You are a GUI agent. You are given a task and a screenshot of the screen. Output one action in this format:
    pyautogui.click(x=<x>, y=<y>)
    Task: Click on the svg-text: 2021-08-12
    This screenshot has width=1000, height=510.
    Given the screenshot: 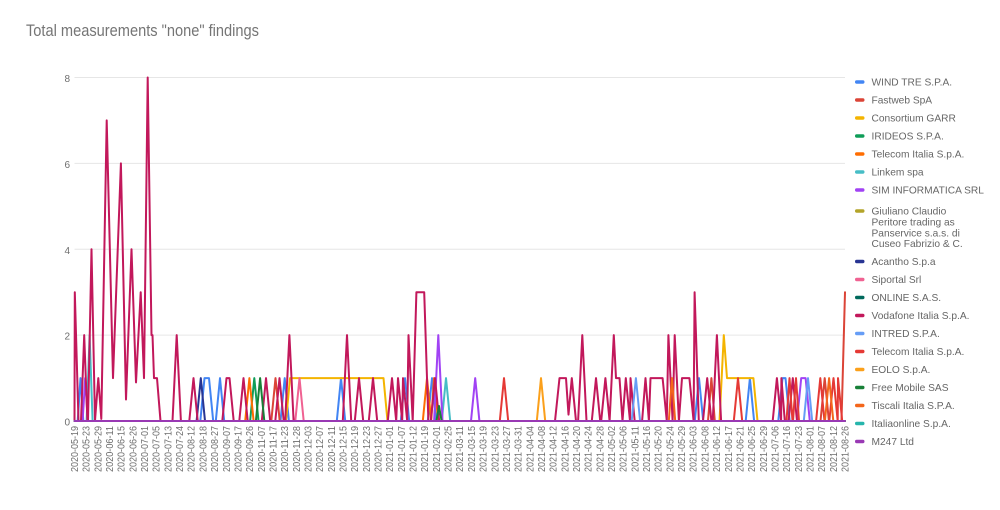 What is the action you would take?
    pyautogui.click(x=834, y=449)
    